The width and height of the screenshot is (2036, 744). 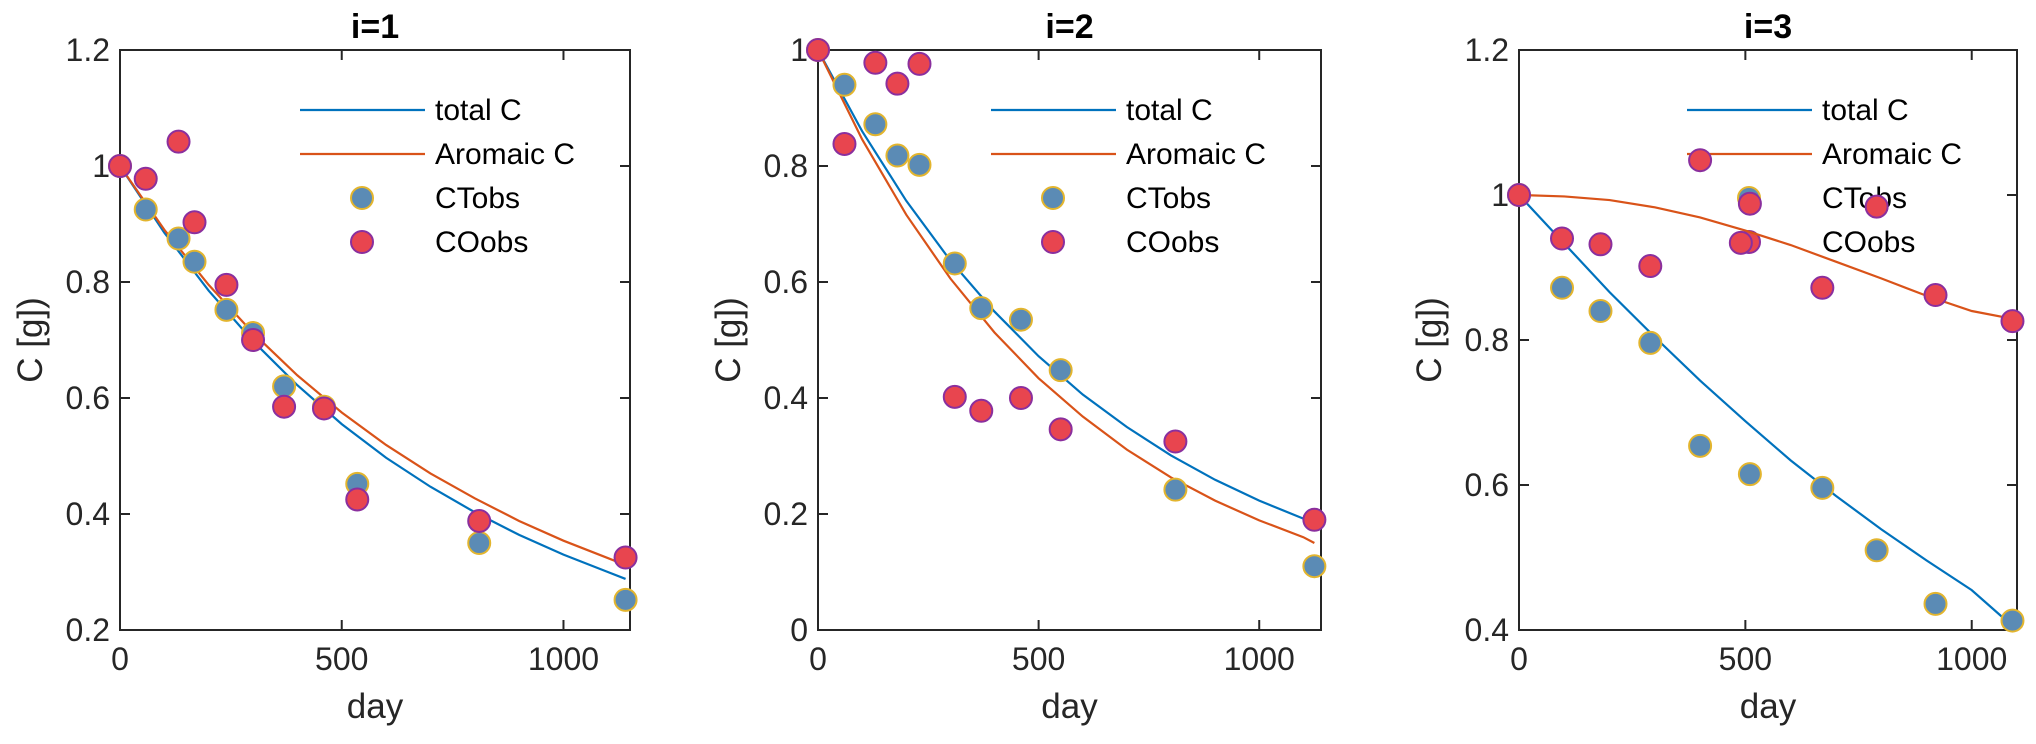 I want to click on legend-label: total C, so click(x=1169, y=110).